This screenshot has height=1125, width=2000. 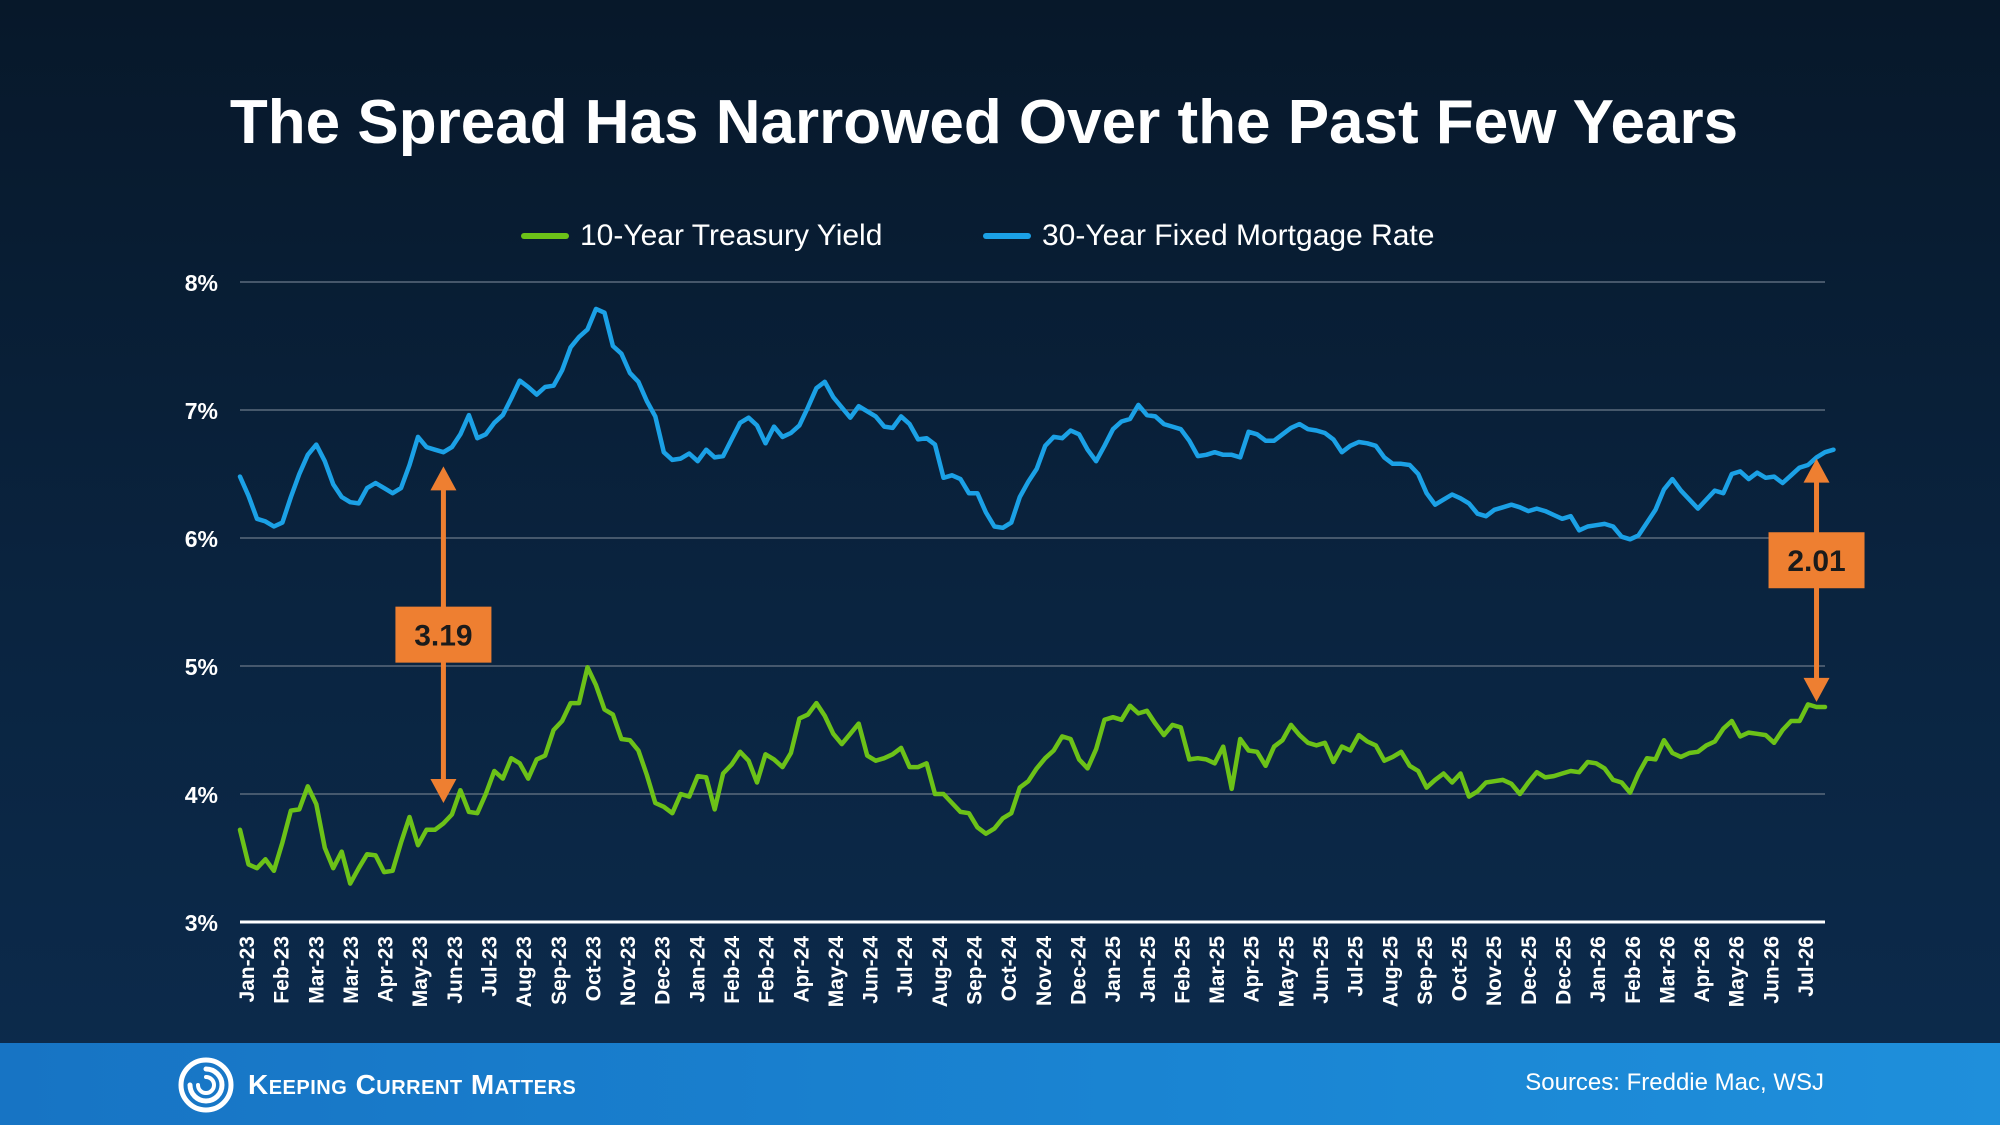 What do you see at coordinates (412, 1084) in the screenshot?
I see `brand-name: Keeping Current Matters` at bounding box center [412, 1084].